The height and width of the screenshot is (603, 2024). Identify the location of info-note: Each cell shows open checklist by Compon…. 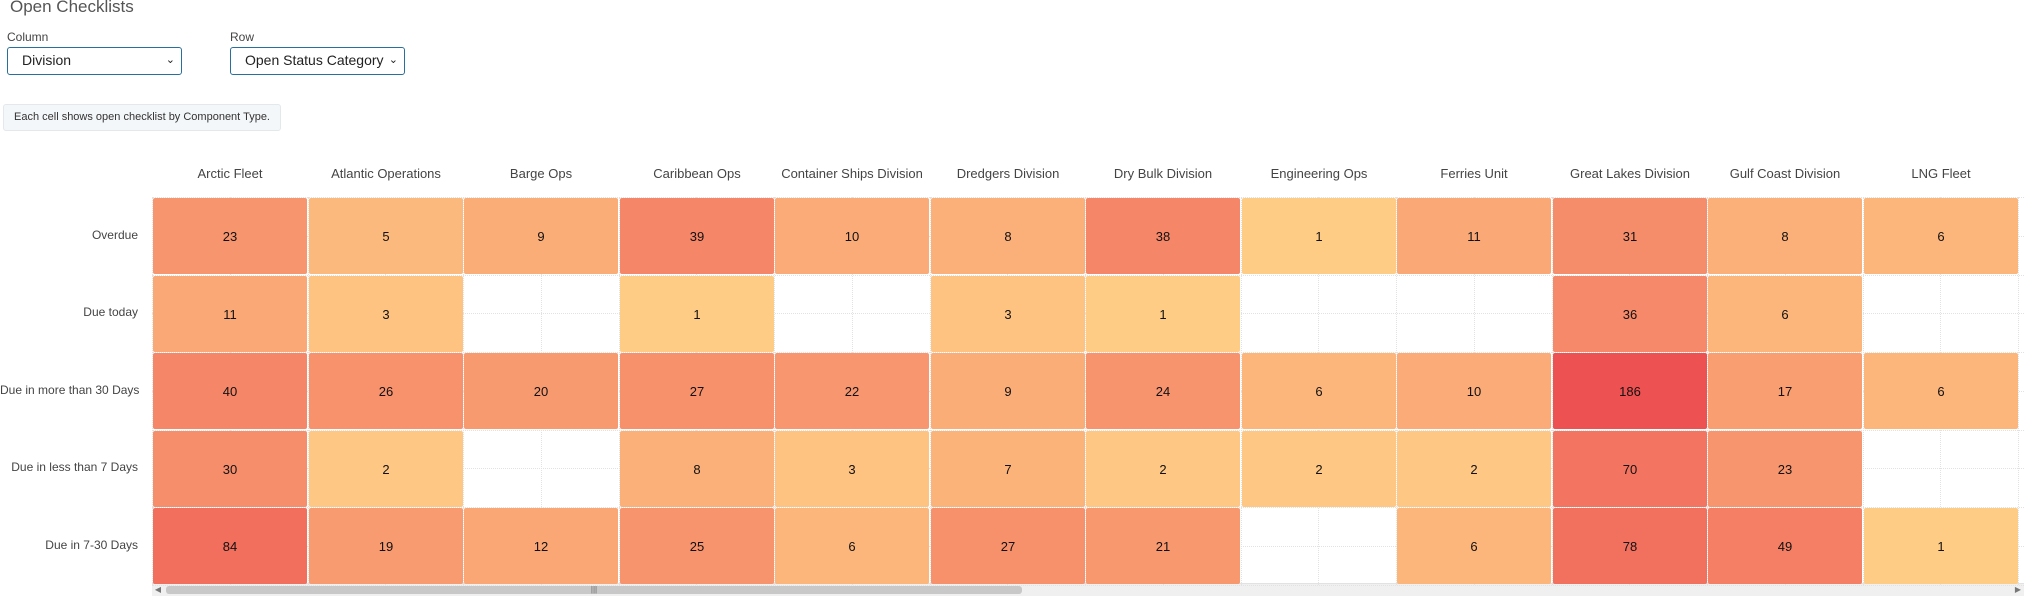
(142, 117).